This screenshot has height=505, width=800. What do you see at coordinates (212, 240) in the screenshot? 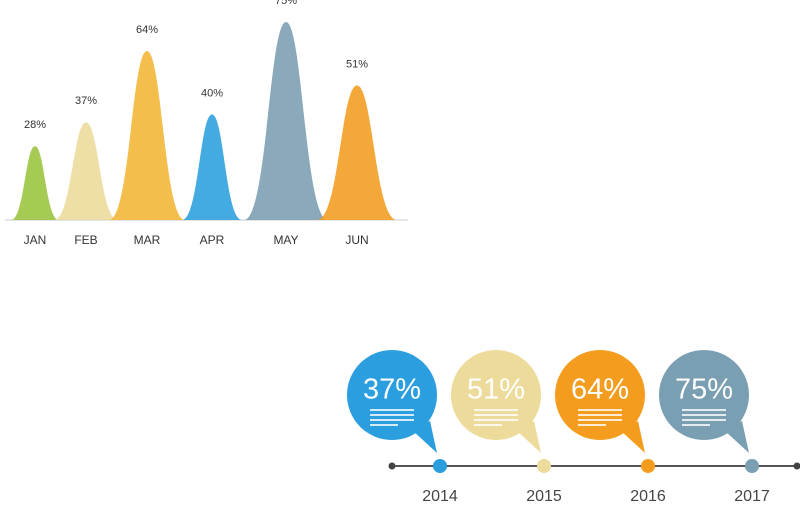
I see `category-label: APR` at bounding box center [212, 240].